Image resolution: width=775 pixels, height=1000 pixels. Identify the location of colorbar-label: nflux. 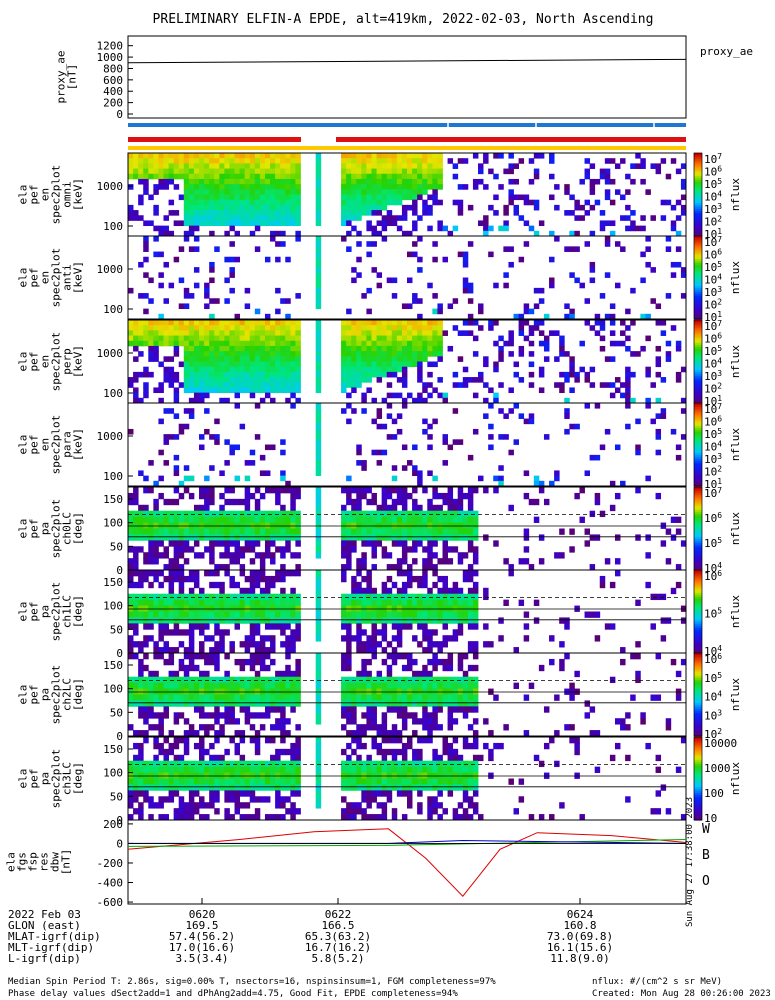
(735, 611).